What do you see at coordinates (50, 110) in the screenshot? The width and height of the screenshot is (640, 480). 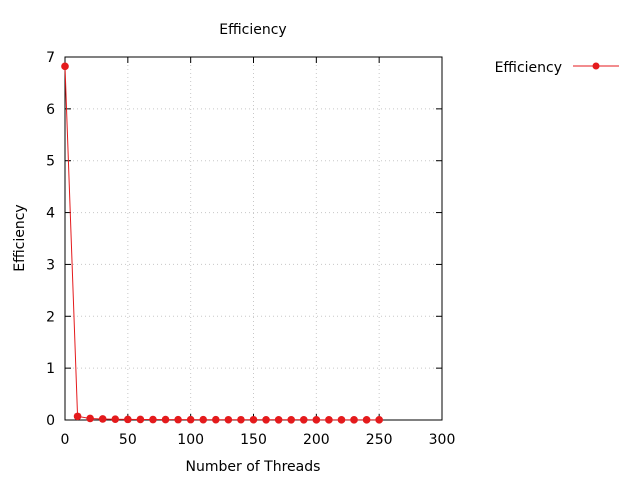 I see `y-tick-label: 6` at bounding box center [50, 110].